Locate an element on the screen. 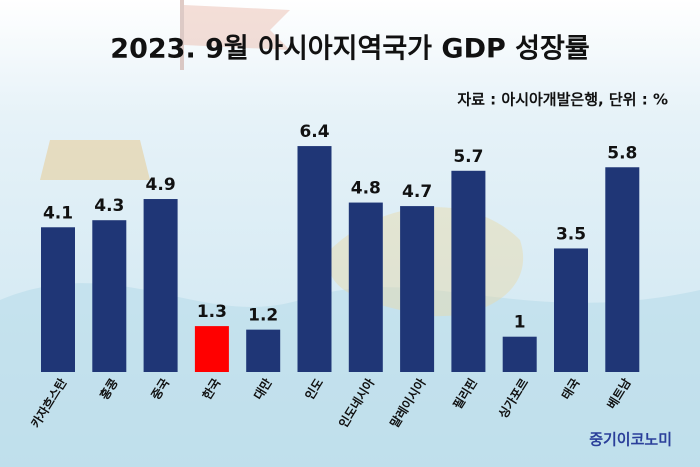 The image size is (700, 467). flagpole-decoration is located at coordinates (182, 35).